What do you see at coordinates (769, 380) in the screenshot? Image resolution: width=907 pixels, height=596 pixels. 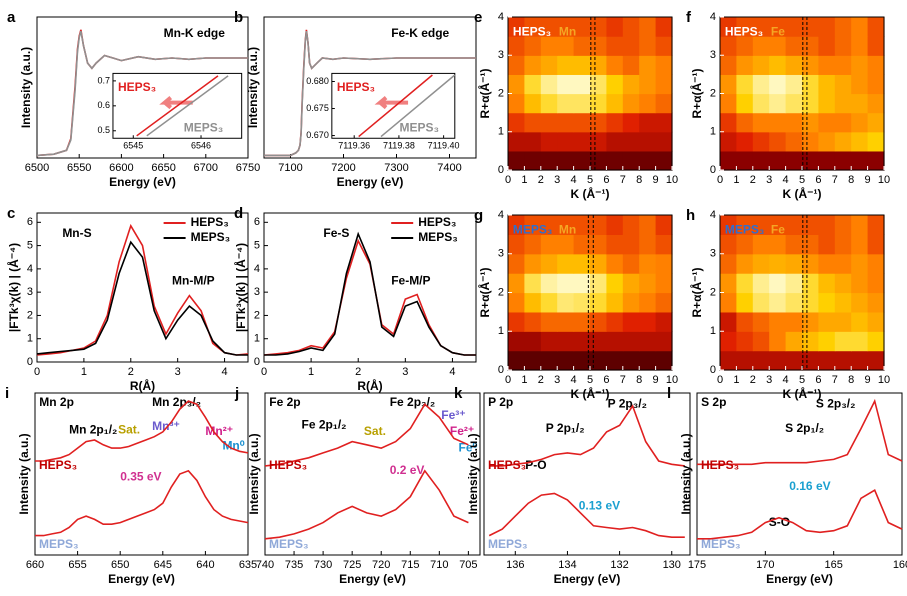 I see `x-tick-label: 3` at bounding box center [769, 380].